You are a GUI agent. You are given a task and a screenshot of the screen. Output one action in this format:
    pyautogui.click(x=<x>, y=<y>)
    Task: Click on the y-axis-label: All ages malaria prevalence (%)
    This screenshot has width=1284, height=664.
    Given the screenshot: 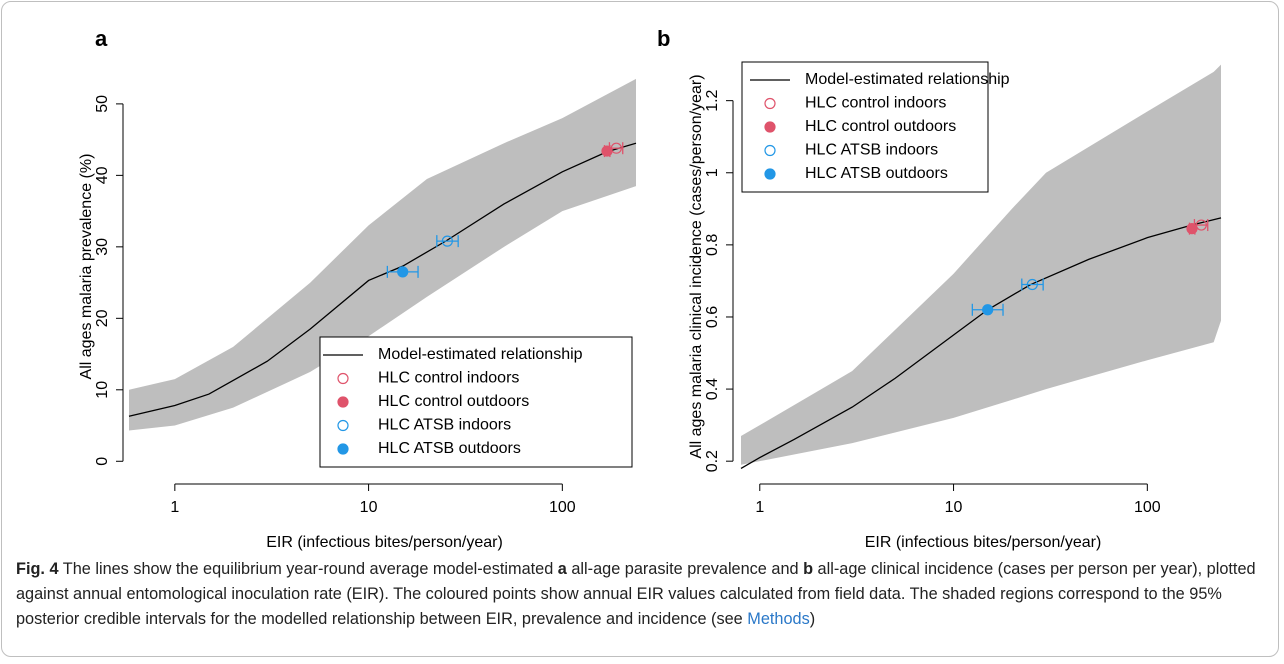 What is the action you would take?
    pyautogui.click(x=86, y=267)
    